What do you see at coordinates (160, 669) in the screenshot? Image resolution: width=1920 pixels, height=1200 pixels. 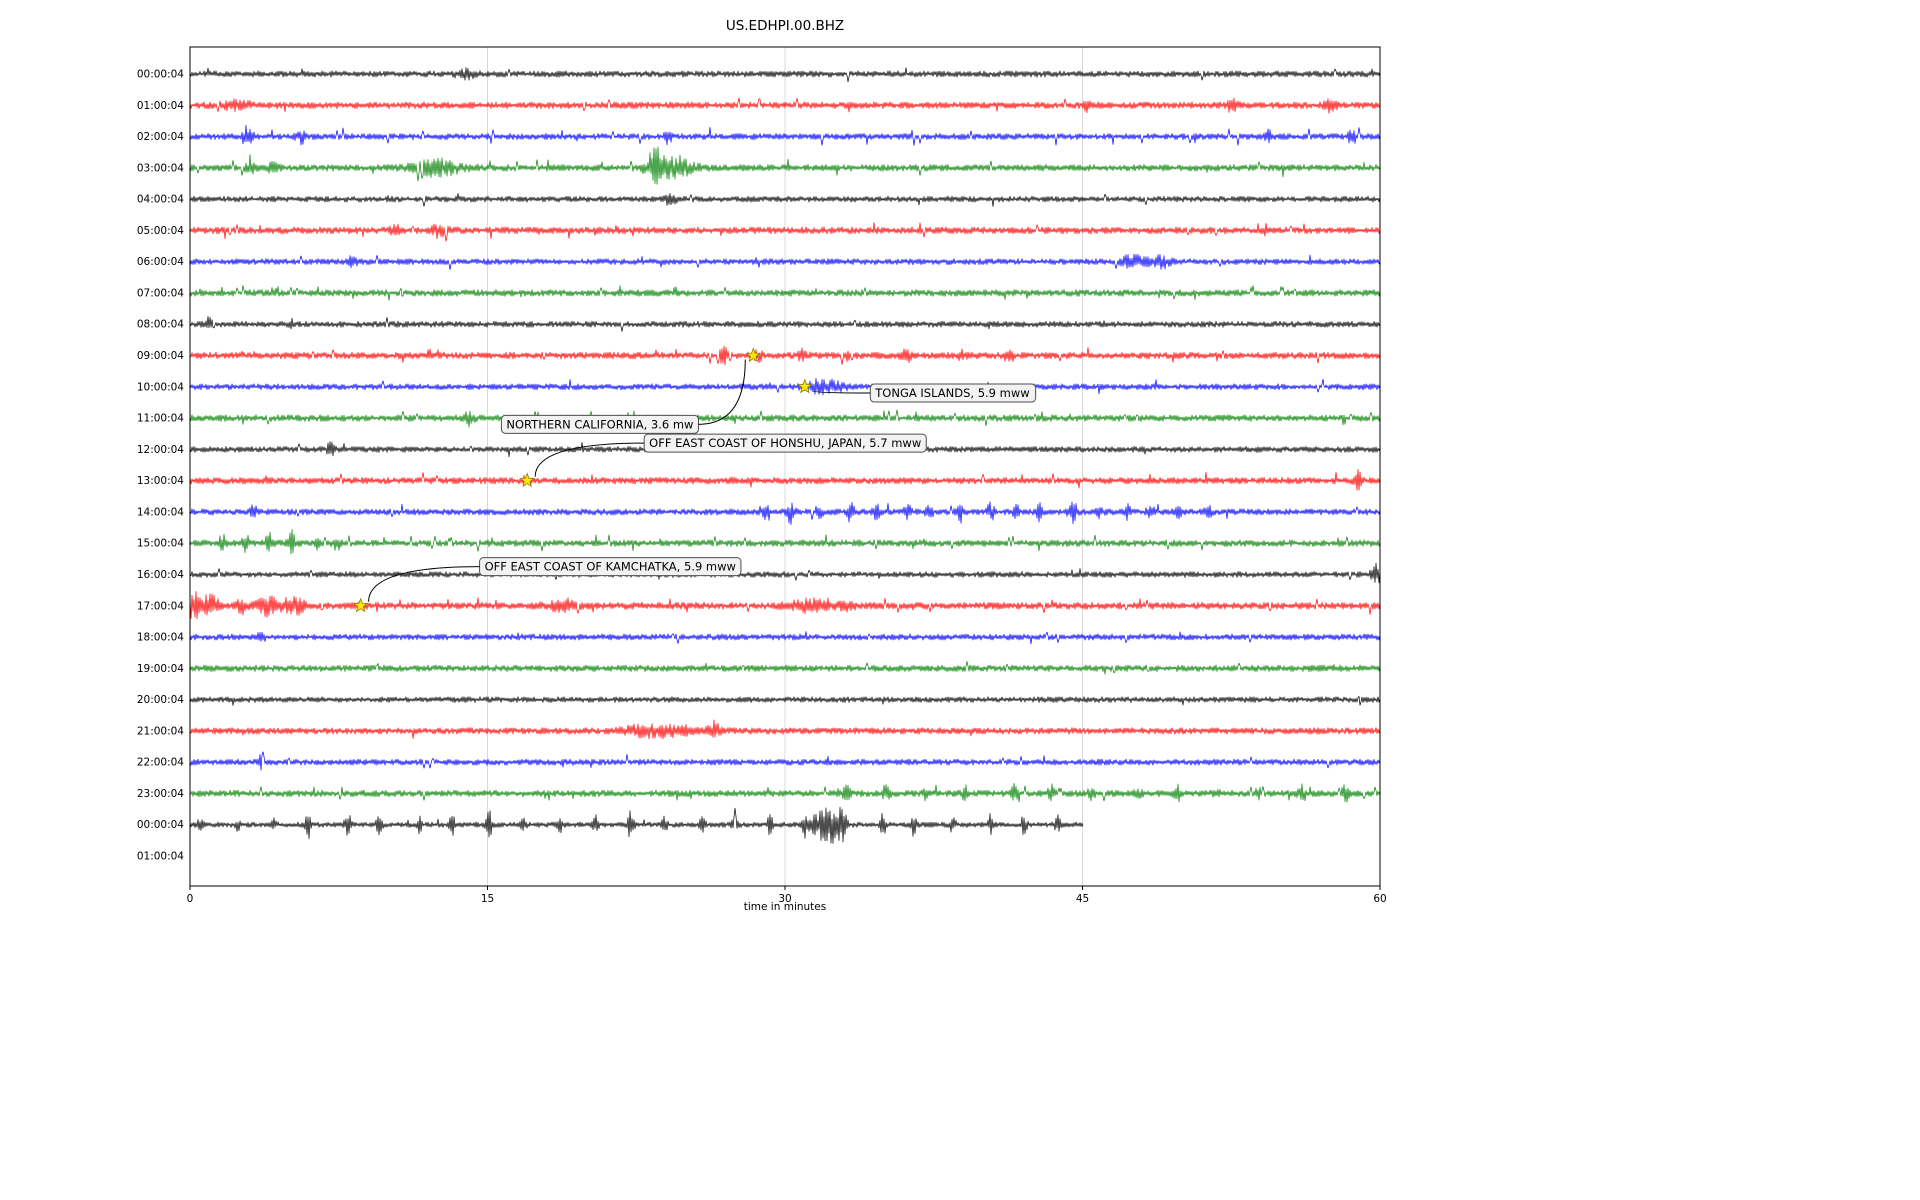 I see `trace-time-label: 19:00:04` at bounding box center [160, 669].